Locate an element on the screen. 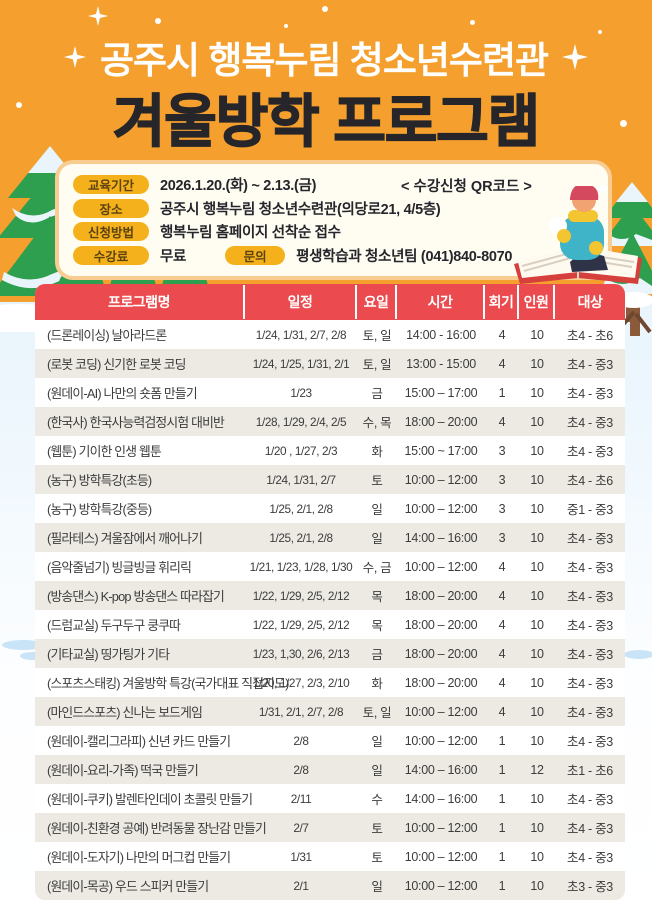 The height and width of the screenshot is (920, 652). table-cell: (필라테스) 겨울잠에서 깨어나기 is located at coordinates (125, 538).